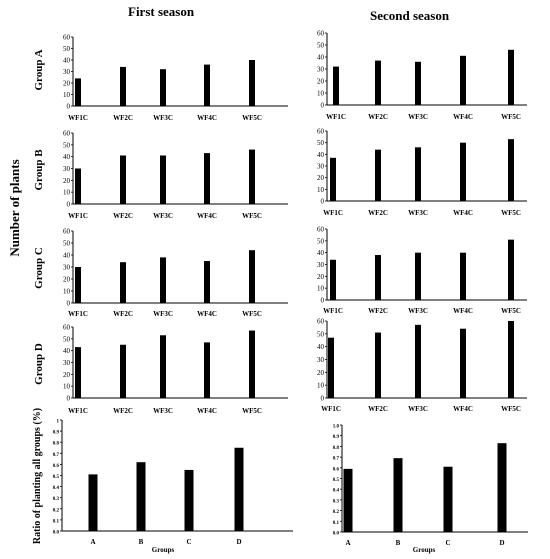 The width and height of the screenshot is (550, 559). Describe the element at coordinates (39, 268) in the screenshot. I see `group-label: Group C` at that location.